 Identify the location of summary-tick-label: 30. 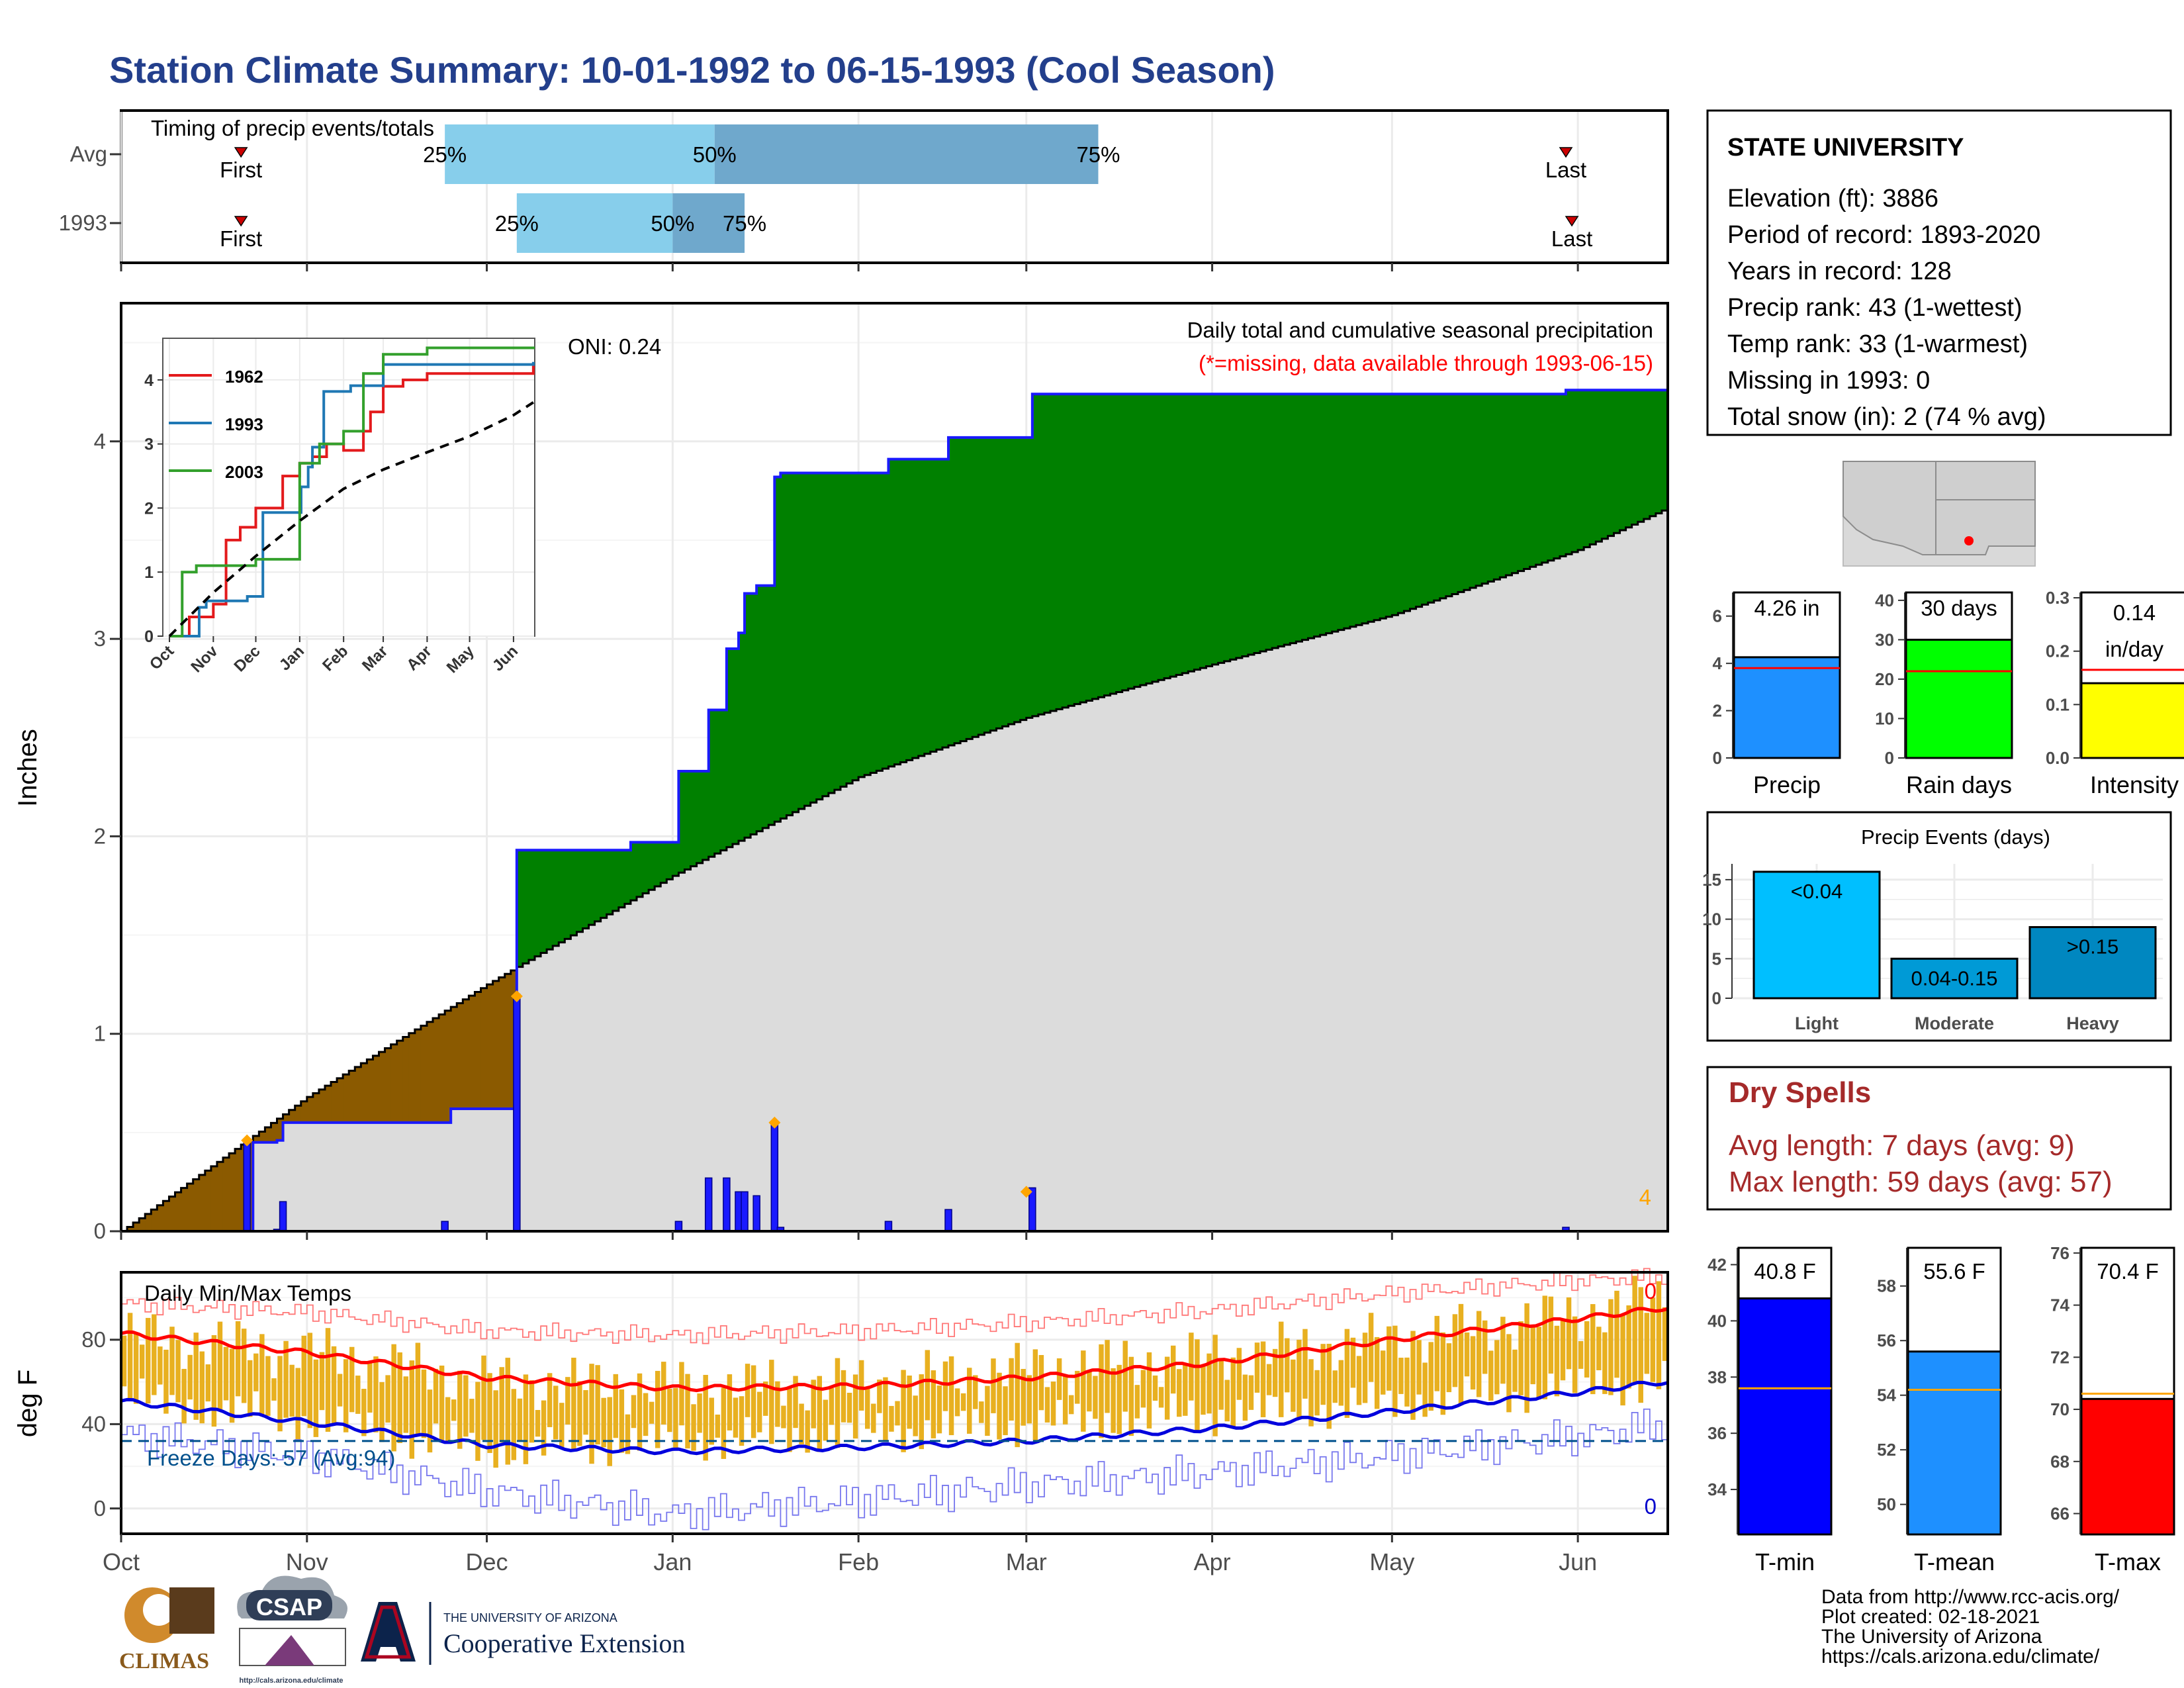
(1885, 639).